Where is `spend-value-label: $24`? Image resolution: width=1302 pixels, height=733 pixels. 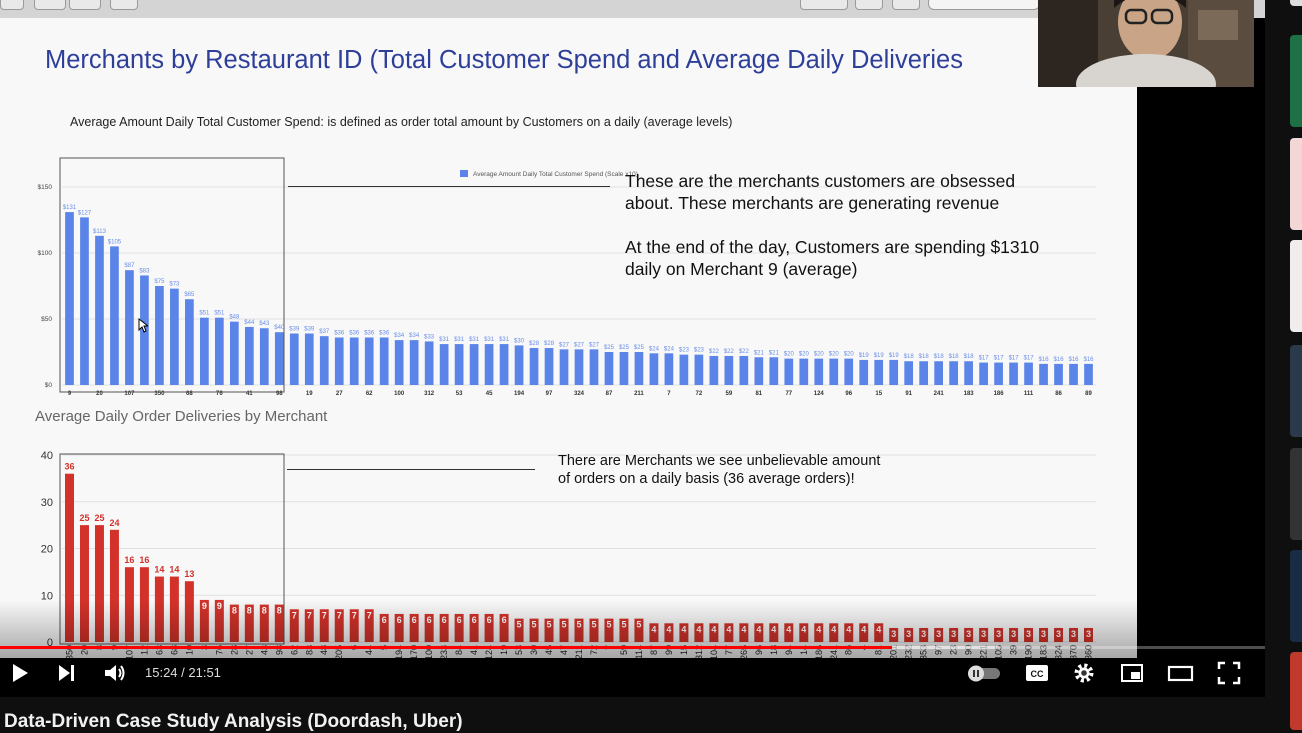 spend-value-label: $24 is located at coordinates (669, 349).